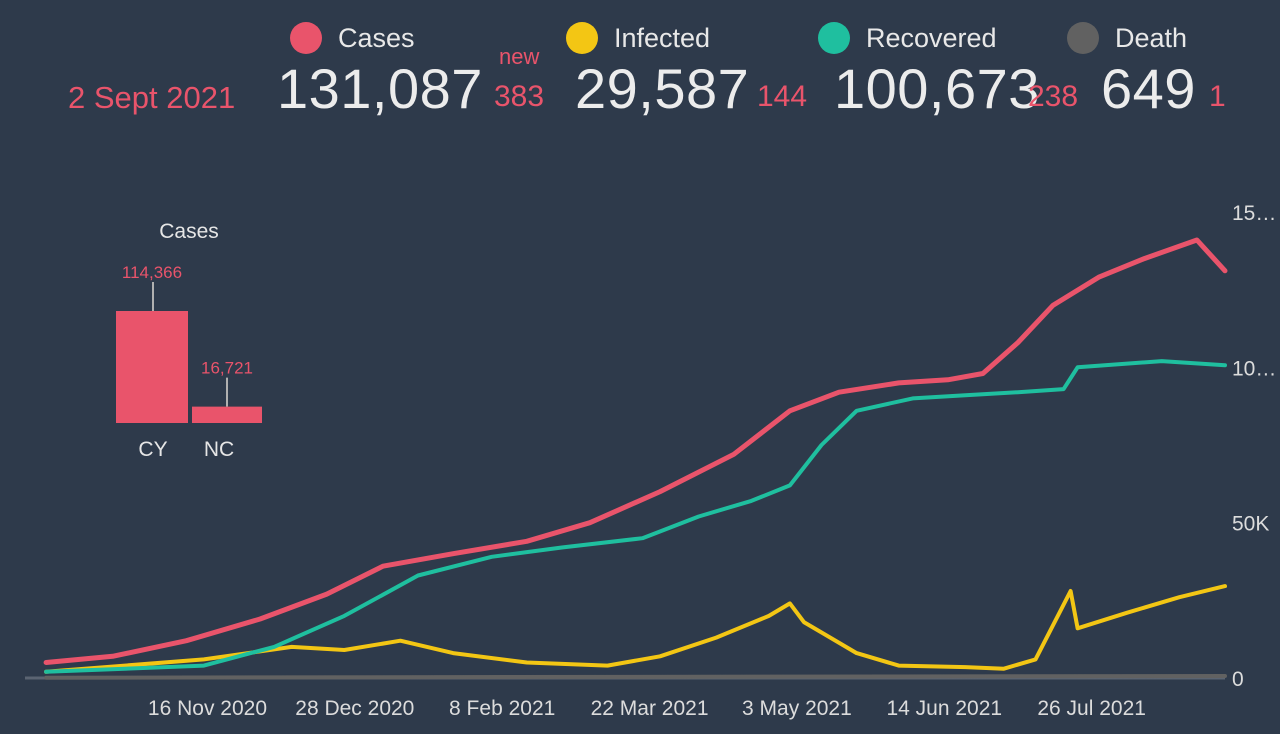 Image resolution: width=1280 pixels, height=734 pixels. I want to click on bar-value-label: 114,366, so click(152, 272).